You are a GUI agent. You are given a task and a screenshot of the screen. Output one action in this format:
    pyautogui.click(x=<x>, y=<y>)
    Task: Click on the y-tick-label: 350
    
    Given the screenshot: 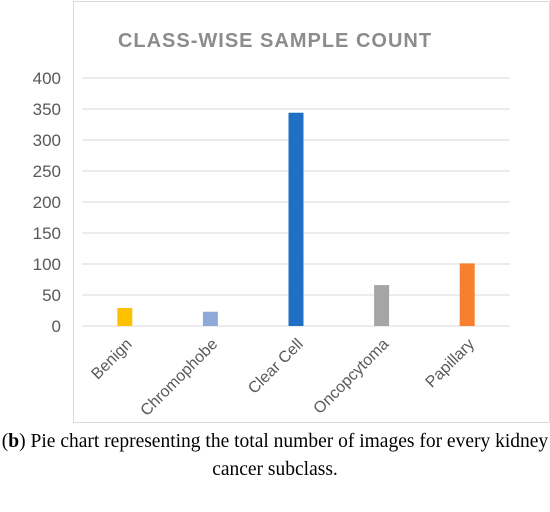 What is the action you would take?
    pyautogui.click(x=47, y=109)
    